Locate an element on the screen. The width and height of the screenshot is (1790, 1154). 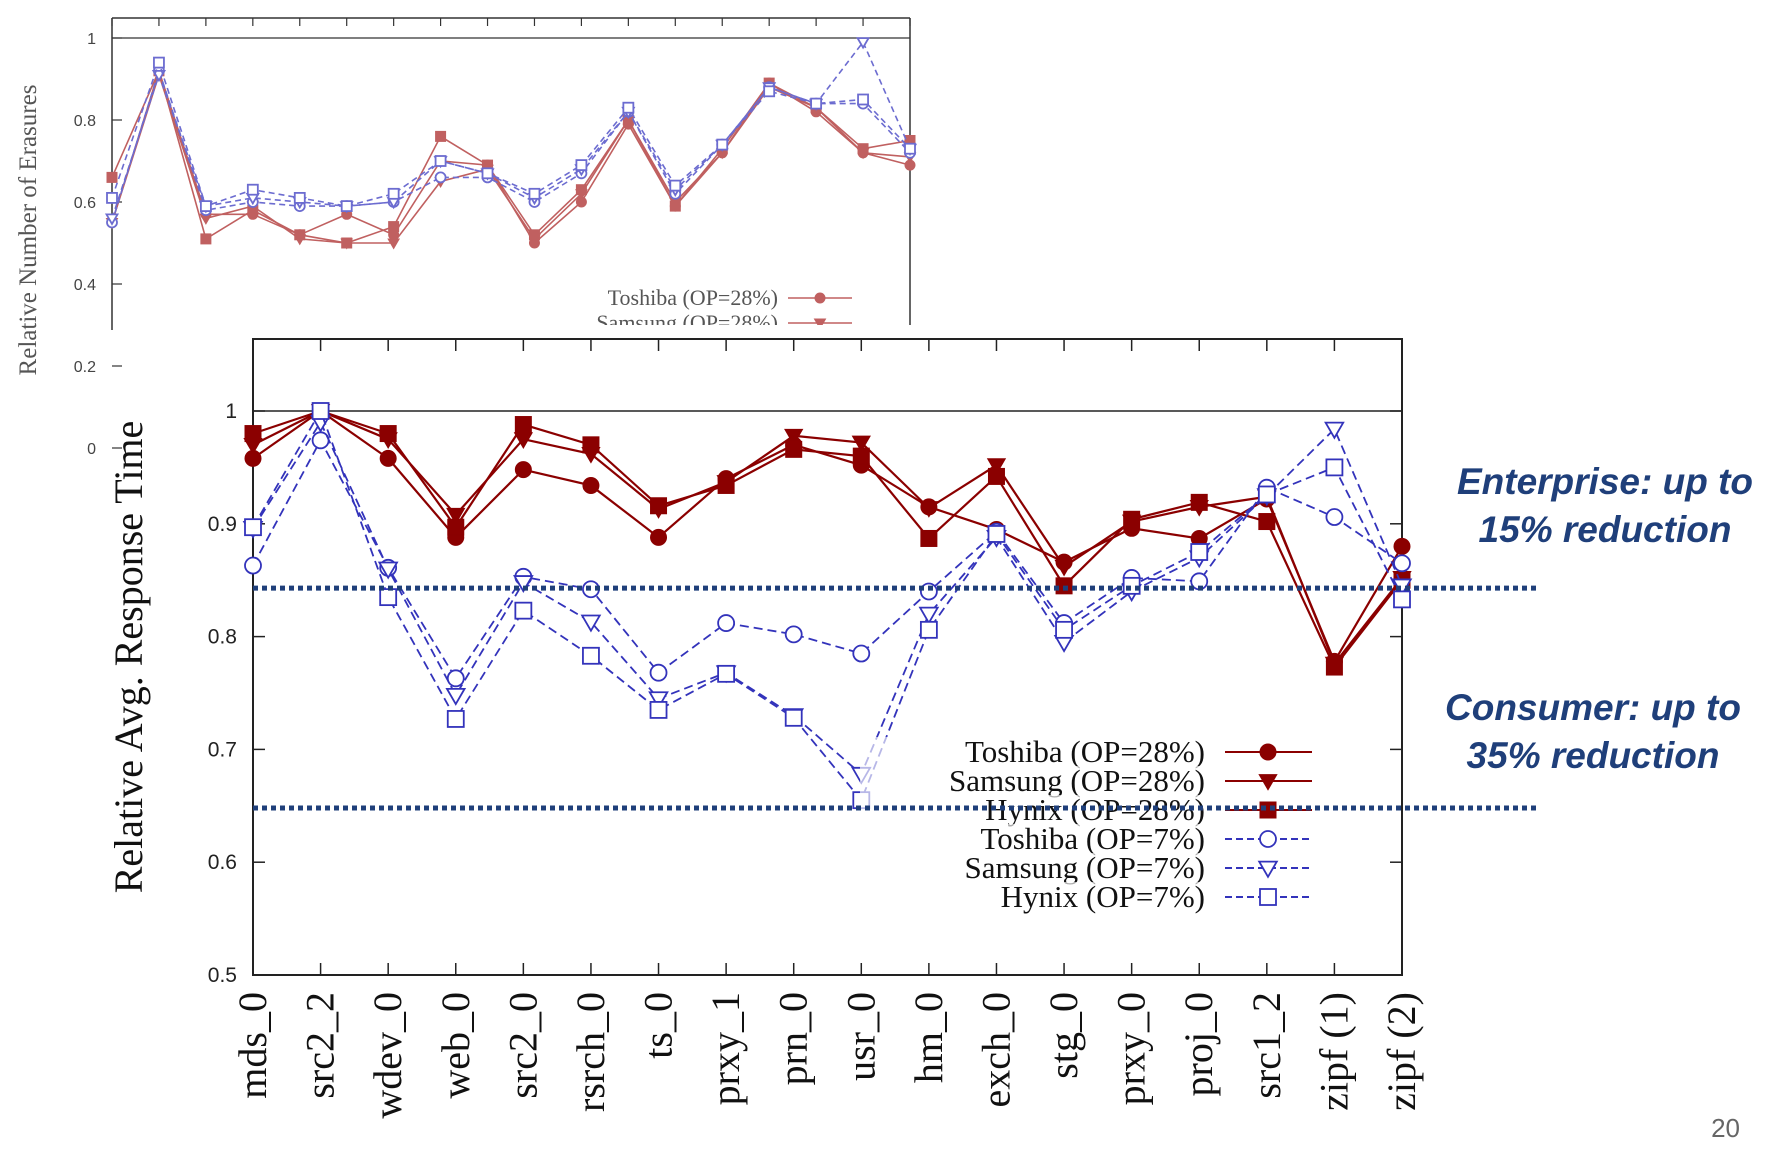
x-tick-label: prn_0 is located at coordinates (793, 1038).